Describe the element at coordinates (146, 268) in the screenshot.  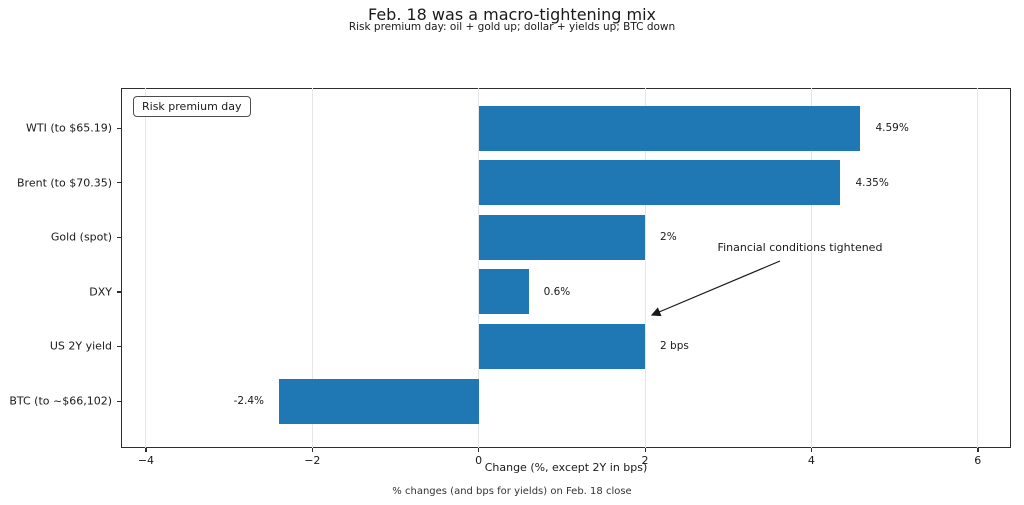
I see `gridline-x--4` at that location.